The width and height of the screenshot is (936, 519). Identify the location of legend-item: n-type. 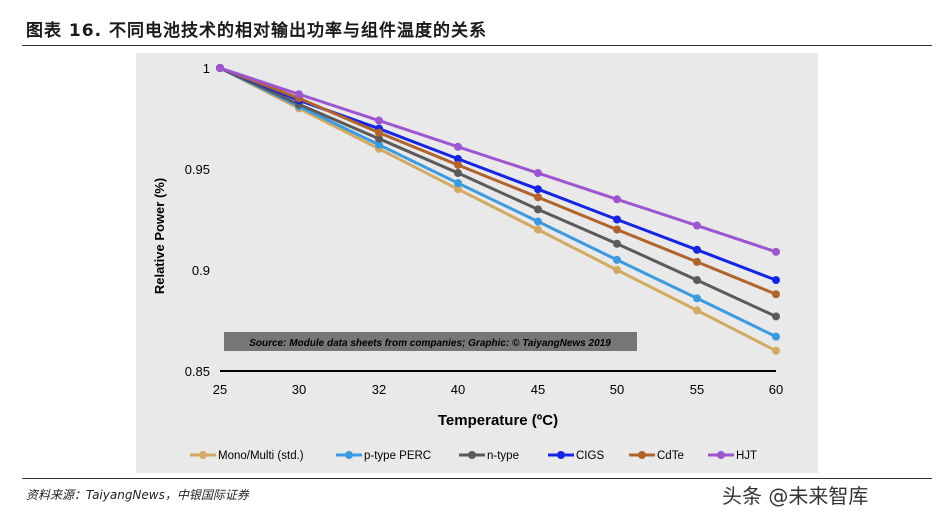
(489, 456).